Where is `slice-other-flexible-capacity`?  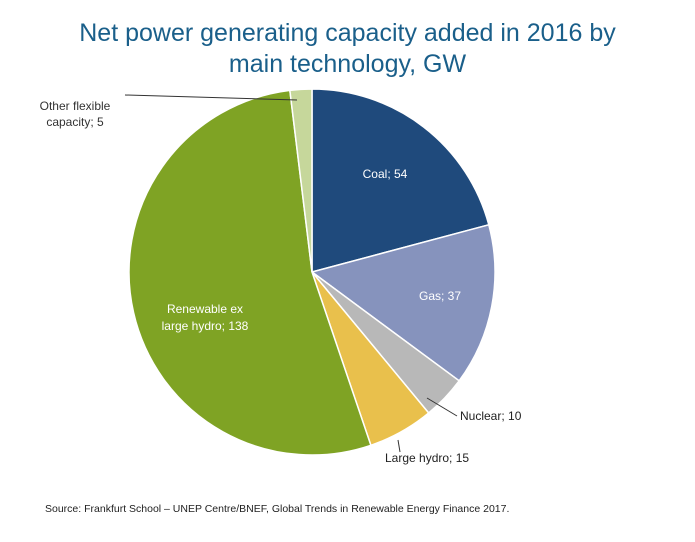 slice-other-flexible-capacity is located at coordinates (301, 180).